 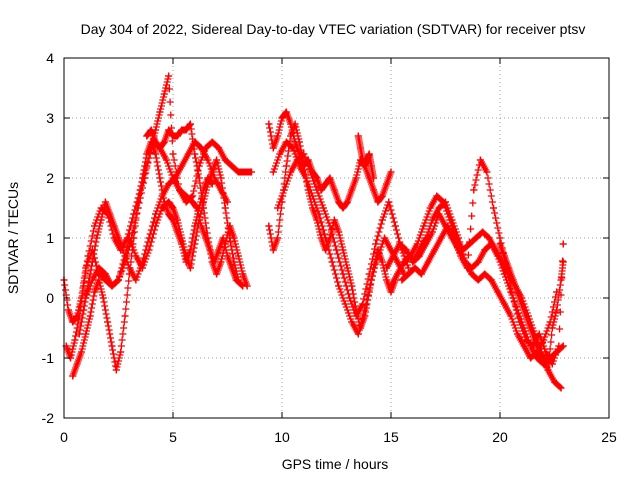 What do you see at coordinates (391, 437) in the screenshot?
I see `x-tick-label: 15` at bounding box center [391, 437].